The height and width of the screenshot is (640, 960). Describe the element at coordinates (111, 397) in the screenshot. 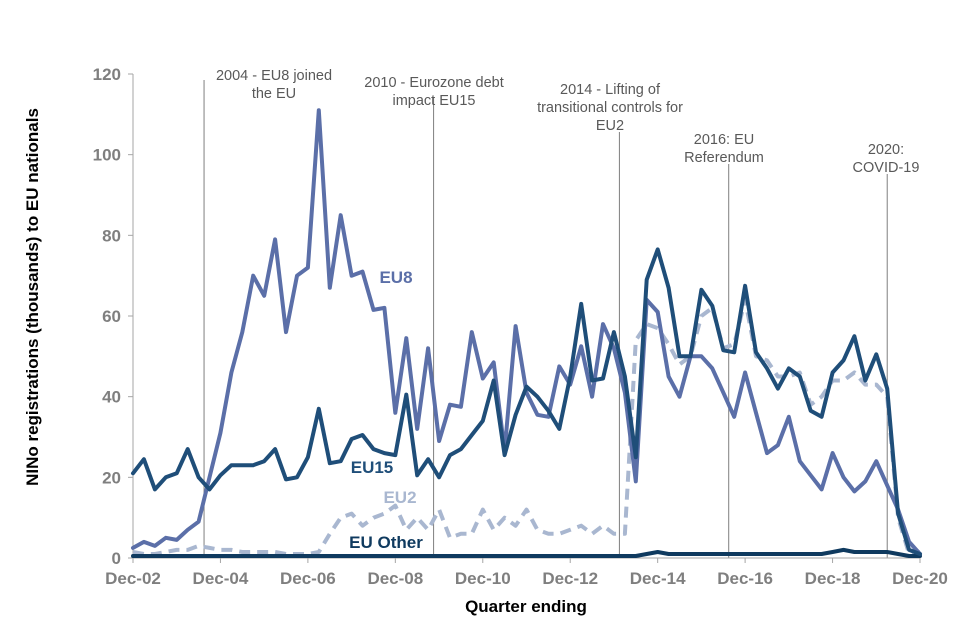

I see `y-tick-label: 40` at that location.